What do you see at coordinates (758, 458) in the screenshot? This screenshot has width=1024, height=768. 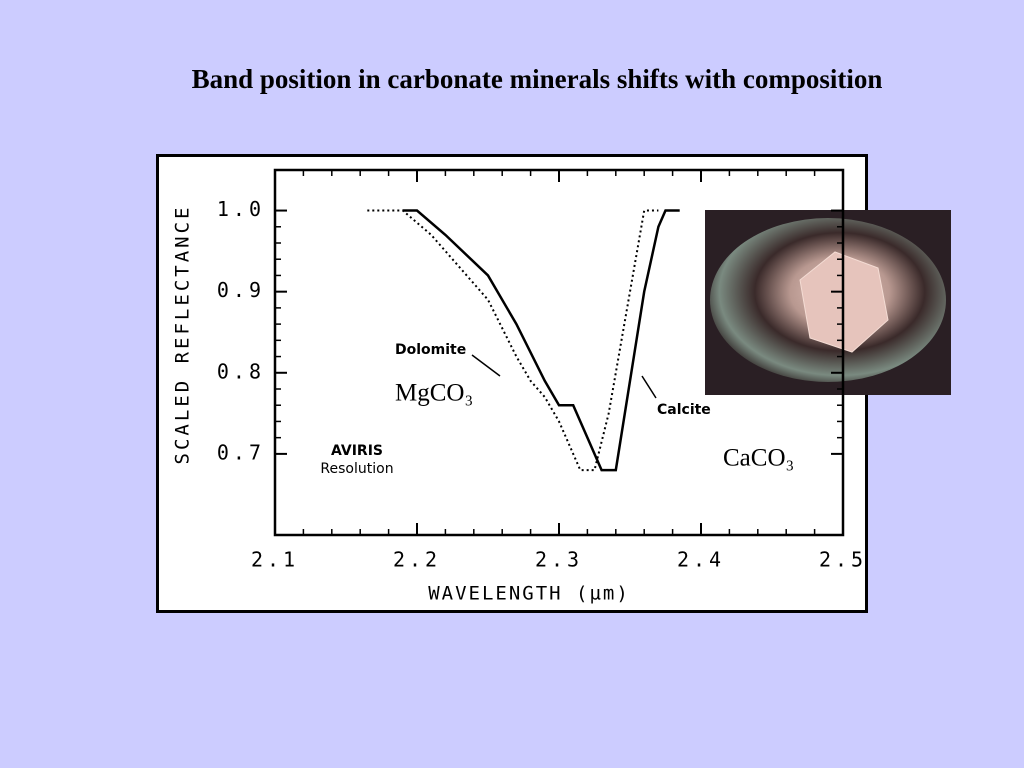 I see `mineral-label: CaCO₃` at bounding box center [758, 458].